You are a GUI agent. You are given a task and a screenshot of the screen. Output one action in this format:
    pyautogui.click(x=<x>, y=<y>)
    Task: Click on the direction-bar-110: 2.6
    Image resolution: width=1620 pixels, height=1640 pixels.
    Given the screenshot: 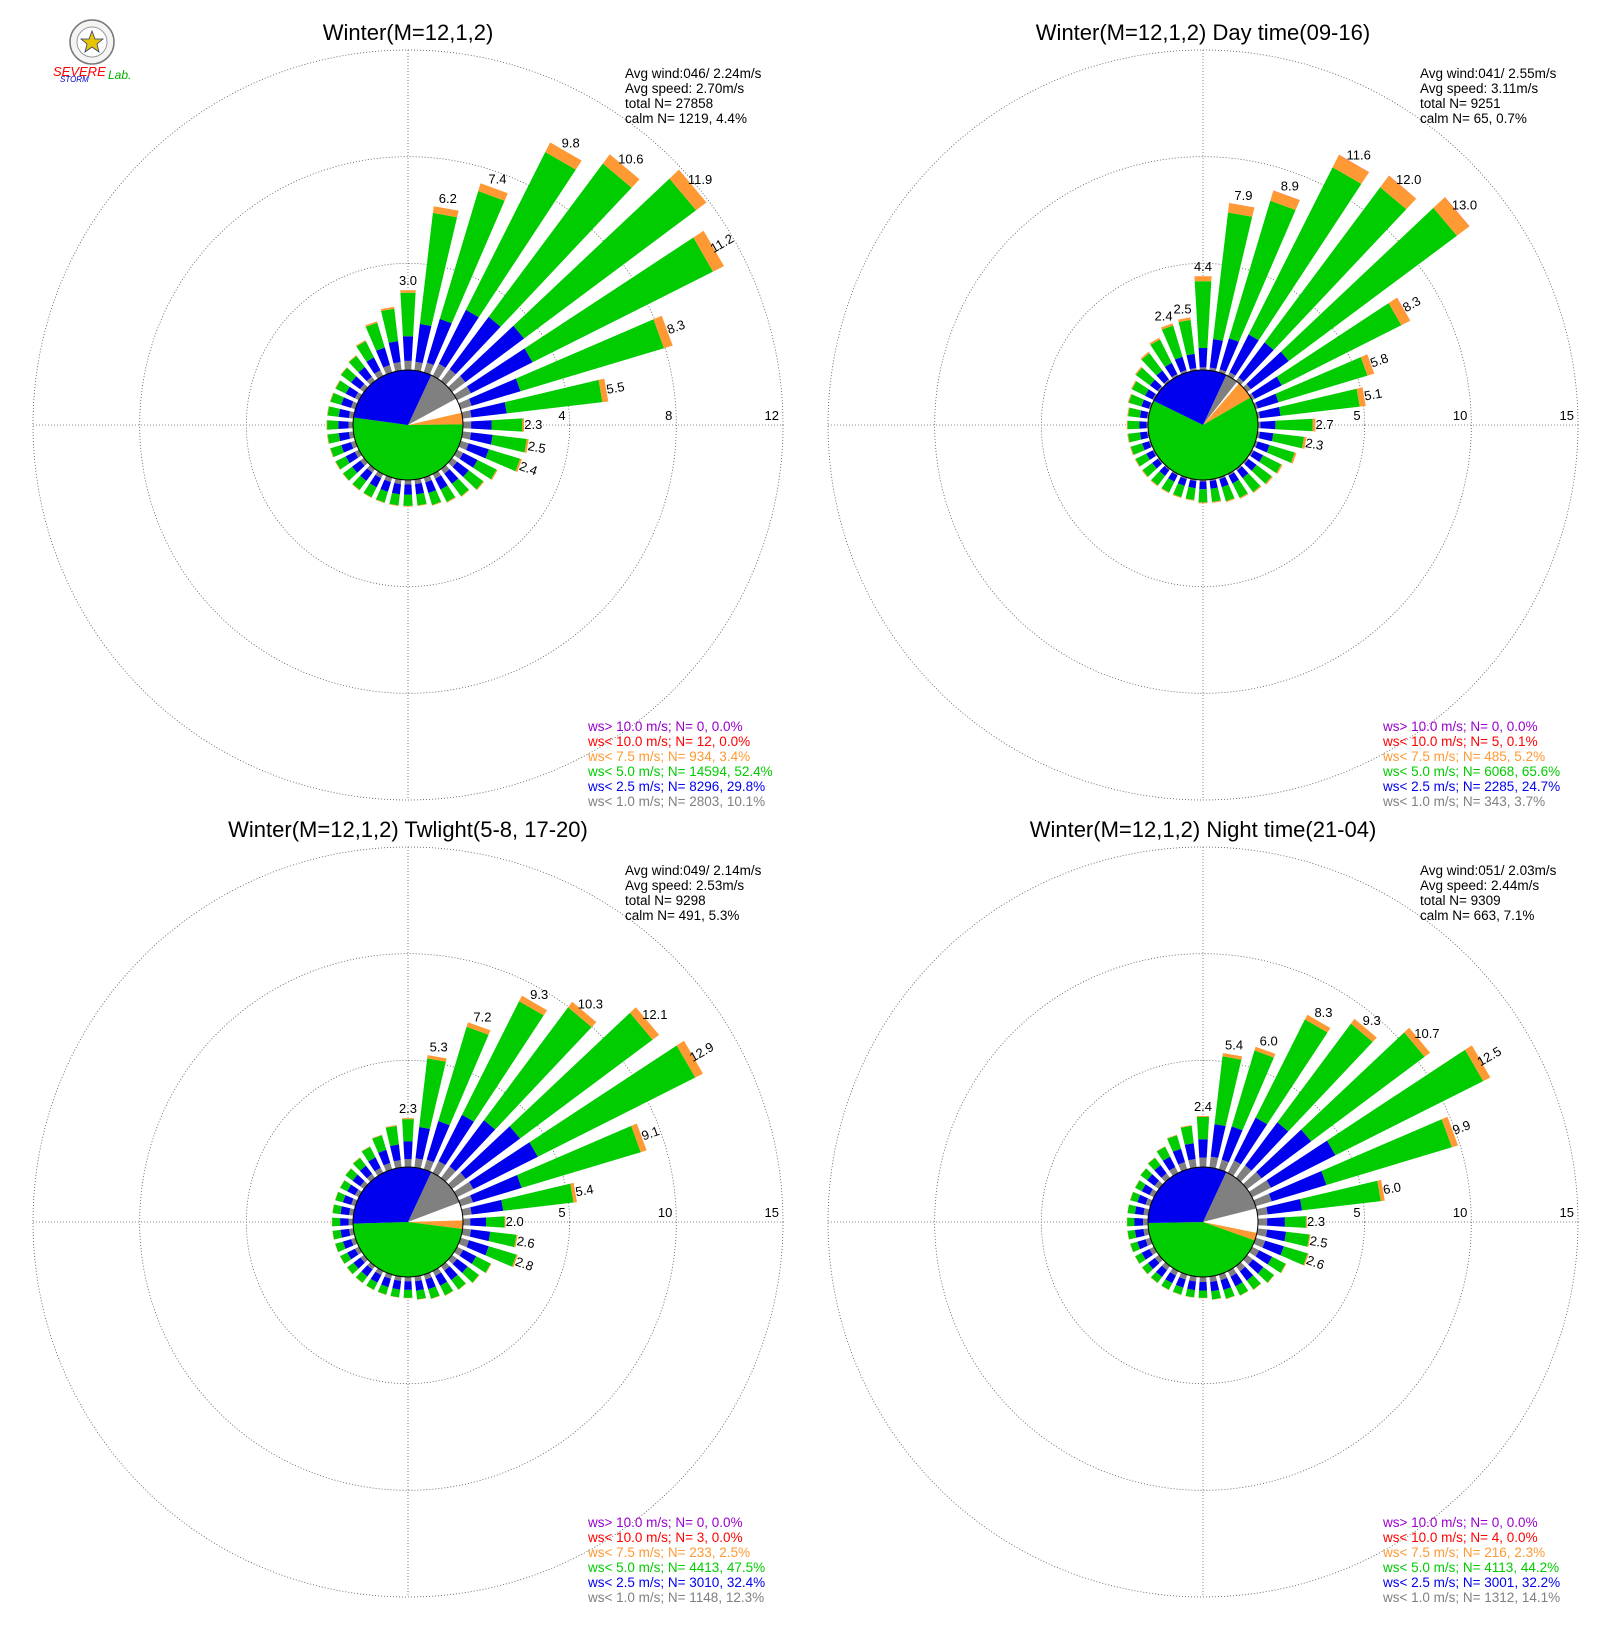 What is the action you would take?
    pyautogui.click(x=1290, y=1255)
    